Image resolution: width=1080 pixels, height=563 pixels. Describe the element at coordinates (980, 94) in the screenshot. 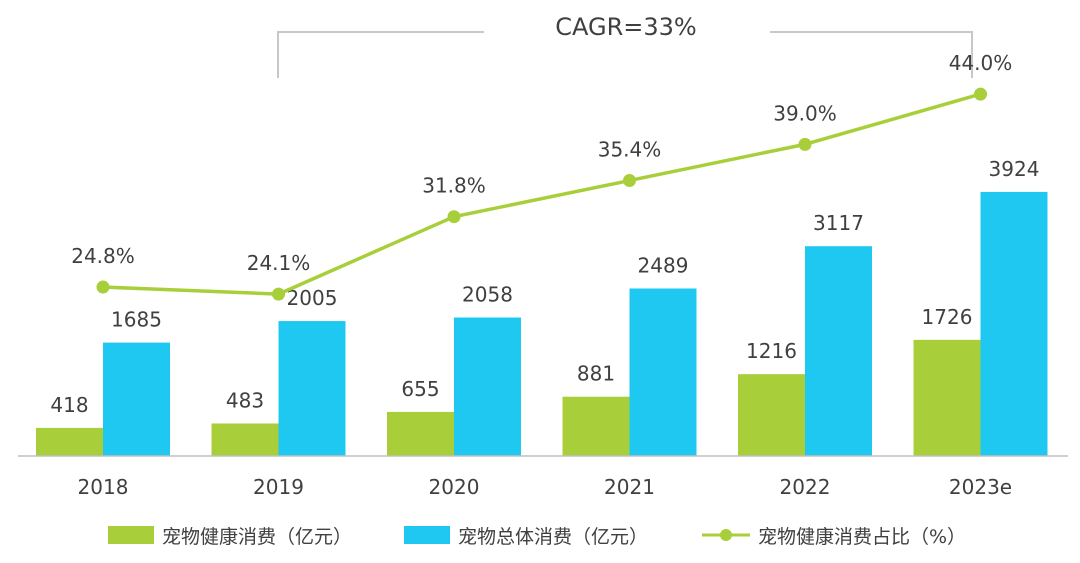

I see `point-health-share-2023e` at that location.